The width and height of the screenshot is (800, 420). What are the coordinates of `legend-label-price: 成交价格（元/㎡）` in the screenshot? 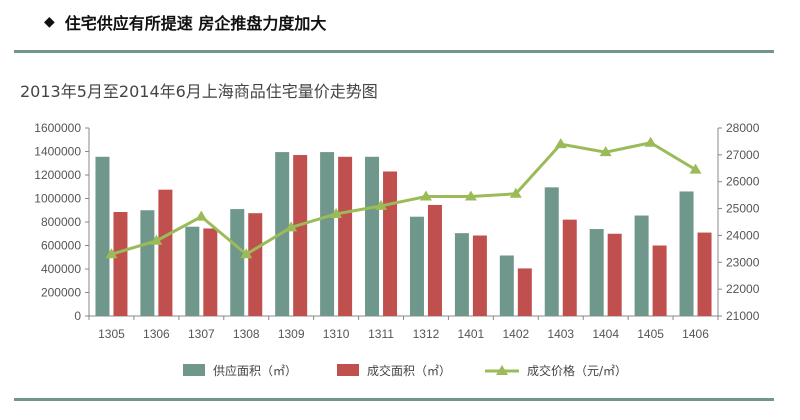 It's located at (577, 370).